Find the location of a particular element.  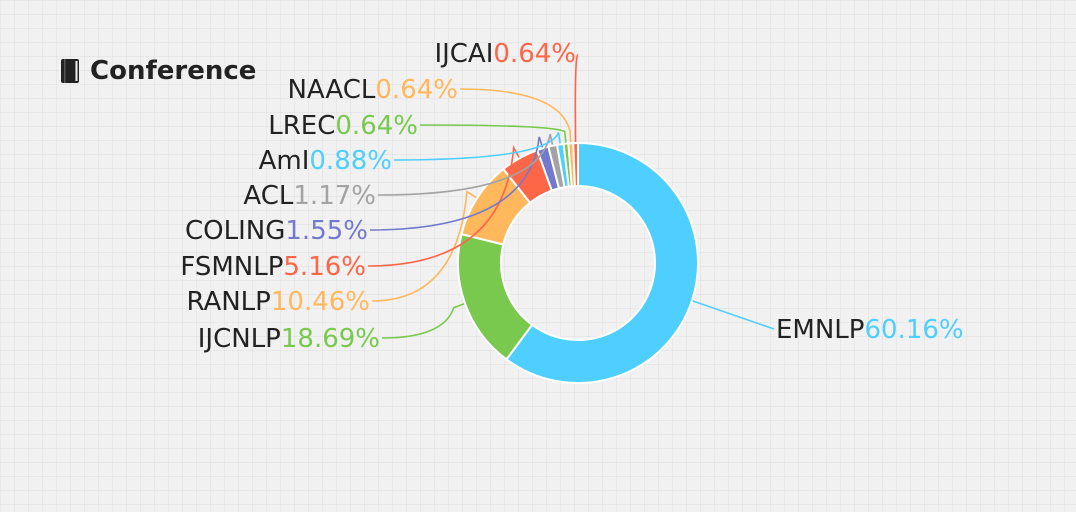

slice-label-ijcai: IJCAI0.64% is located at coordinates (505, 54).